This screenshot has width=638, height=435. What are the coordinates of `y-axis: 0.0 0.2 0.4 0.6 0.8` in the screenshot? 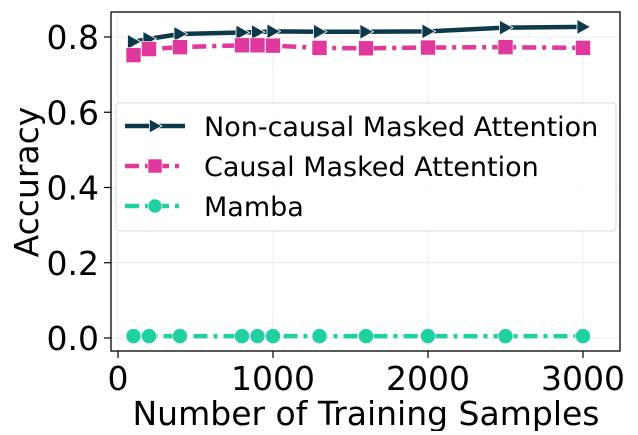 It's located at (79, 188).